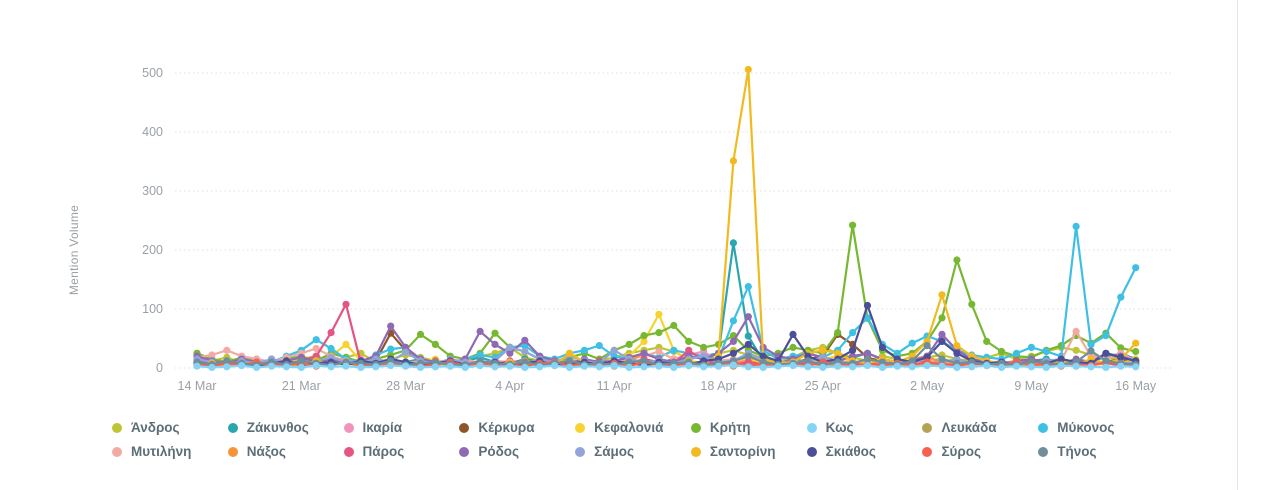  What do you see at coordinates (170, 451) in the screenshot?
I see `legend-item-Μυτιλήνη: Μυτιλήνη` at bounding box center [170, 451].